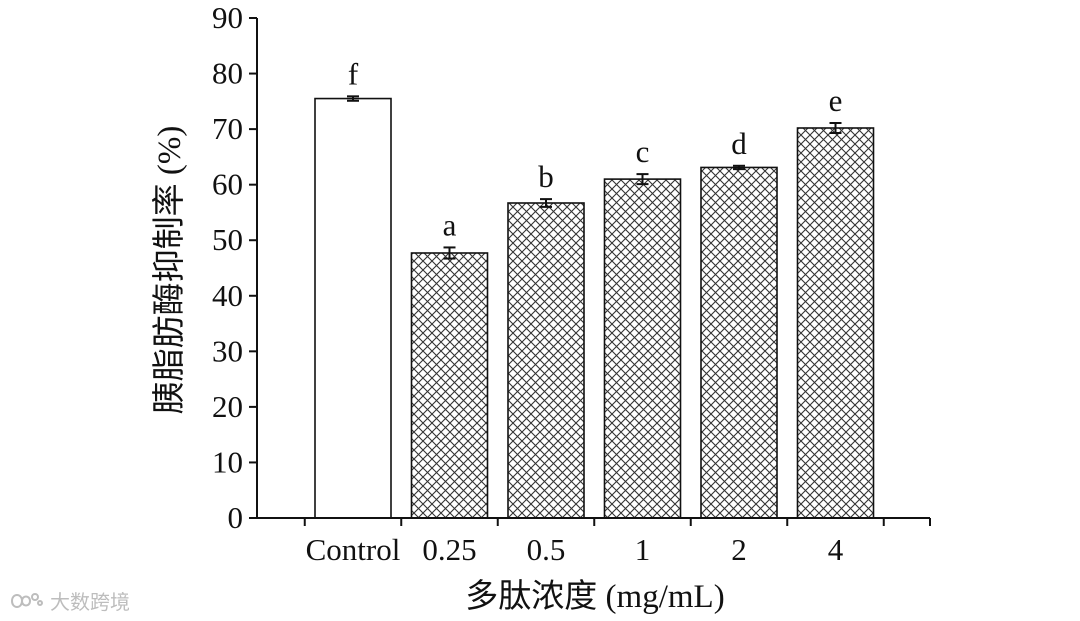 Image resolution: width=1080 pixels, height=621 pixels. Describe the element at coordinates (227, 73) in the screenshot. I see `y-tick-label-8: 80` at that location.